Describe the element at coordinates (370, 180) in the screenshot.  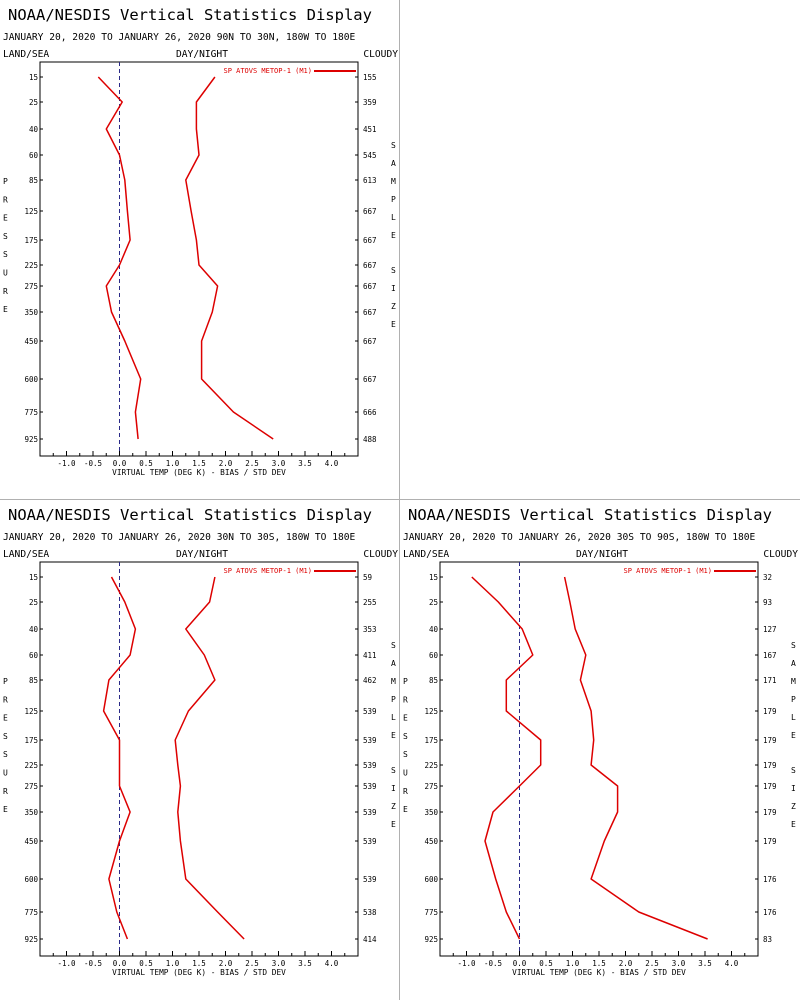
I see `sample-size-label: 613` at that location.